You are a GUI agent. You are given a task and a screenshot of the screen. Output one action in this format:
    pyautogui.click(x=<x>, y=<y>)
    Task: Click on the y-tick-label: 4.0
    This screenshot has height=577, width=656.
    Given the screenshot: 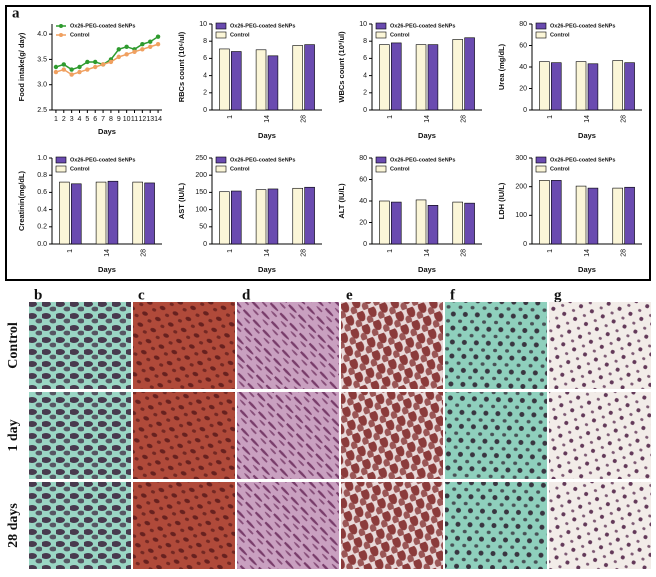 What is the action you would take?
    pyautogui.click(x=42, y=34)
    